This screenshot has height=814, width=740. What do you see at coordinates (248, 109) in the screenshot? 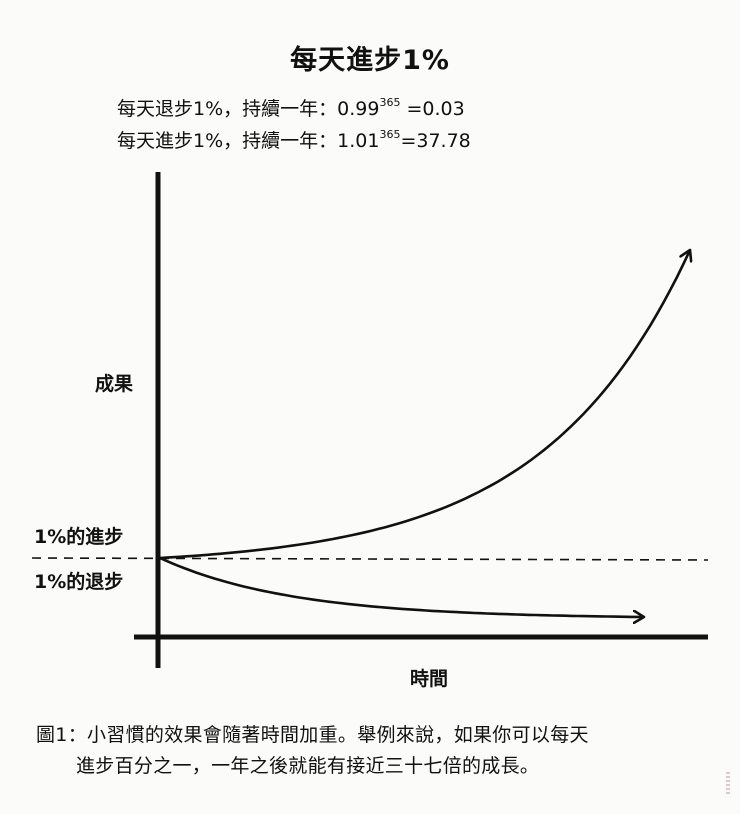
I see `formula-decline-prefix: 每天退步1%，持續一年：0.99` at bounding box center [248, 109].